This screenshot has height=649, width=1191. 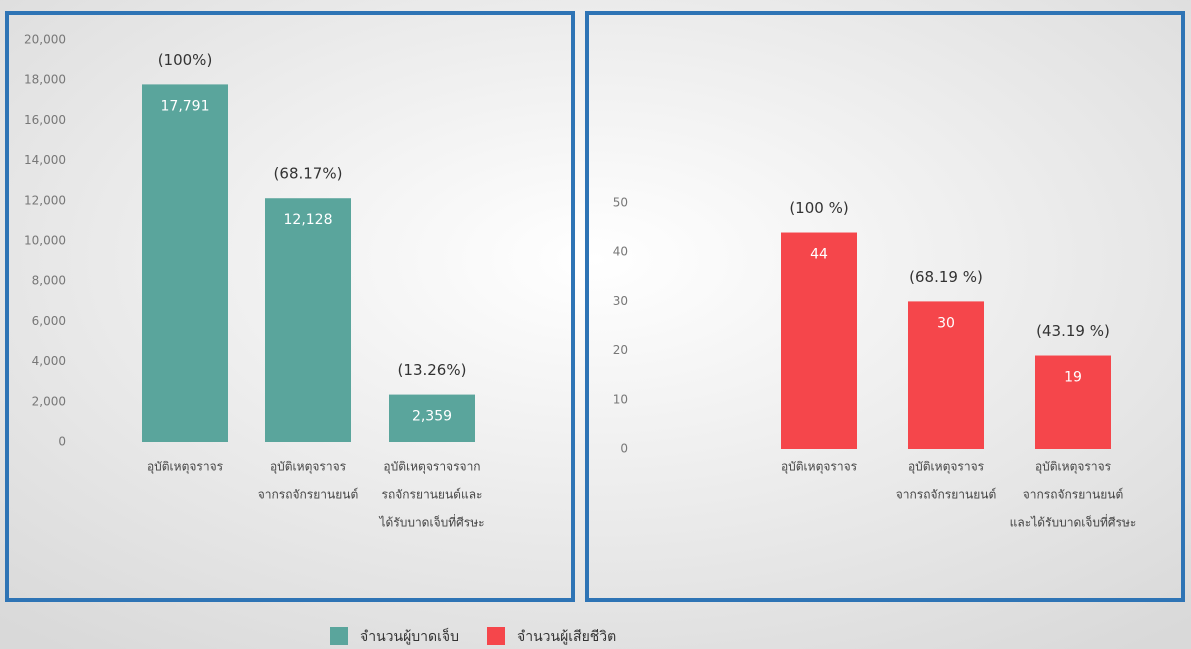 I want to click on y-tick-label: 20,000, so click(x=45, y=40).